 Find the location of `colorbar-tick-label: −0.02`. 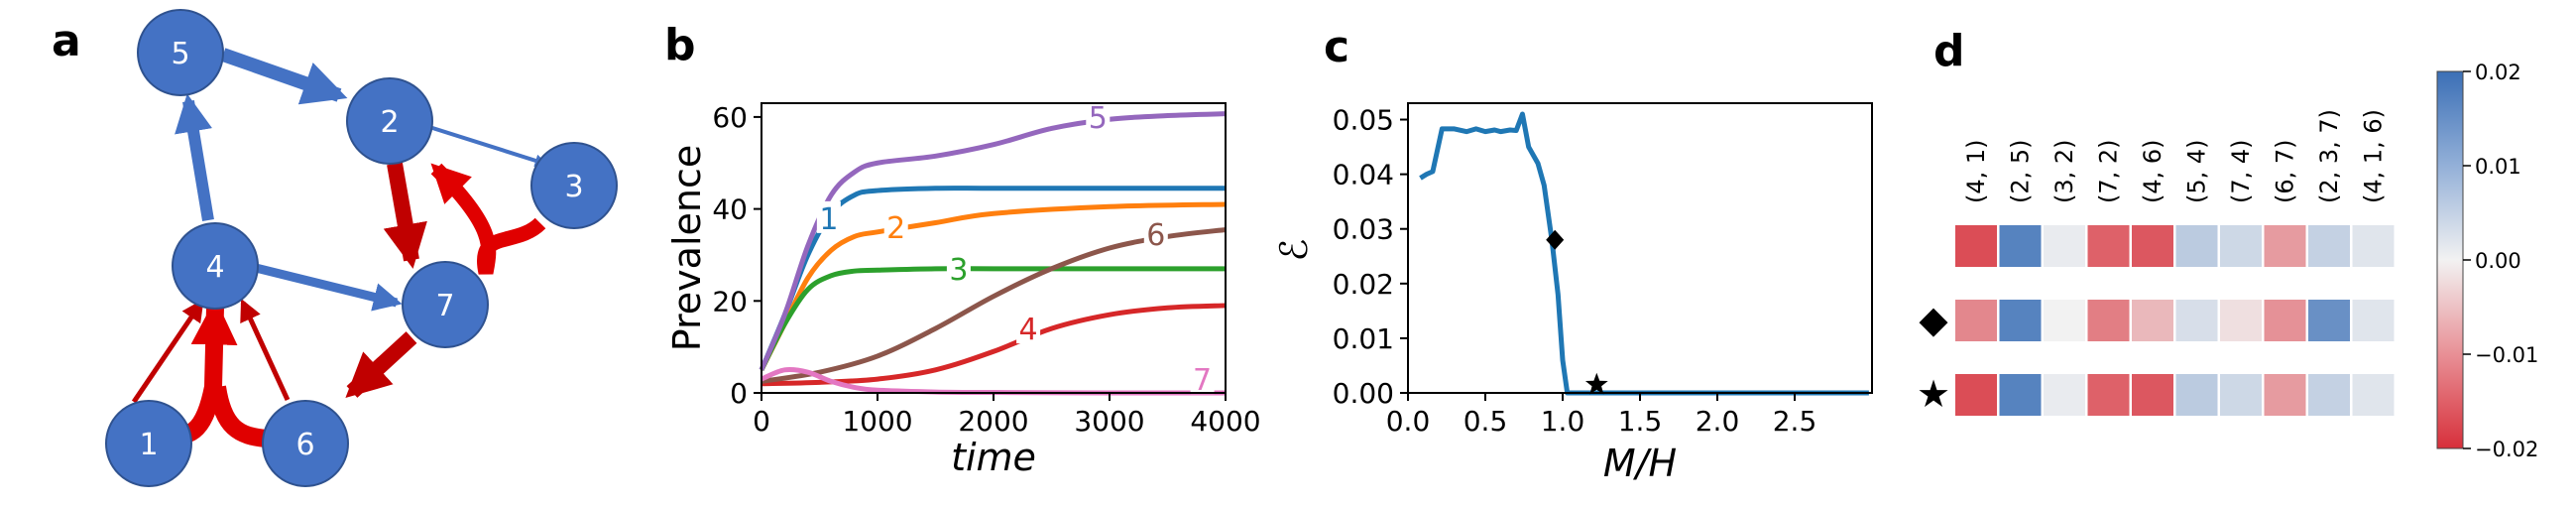

colorbar-tick-label: −0.02 is located at coordinates (2507, 449).